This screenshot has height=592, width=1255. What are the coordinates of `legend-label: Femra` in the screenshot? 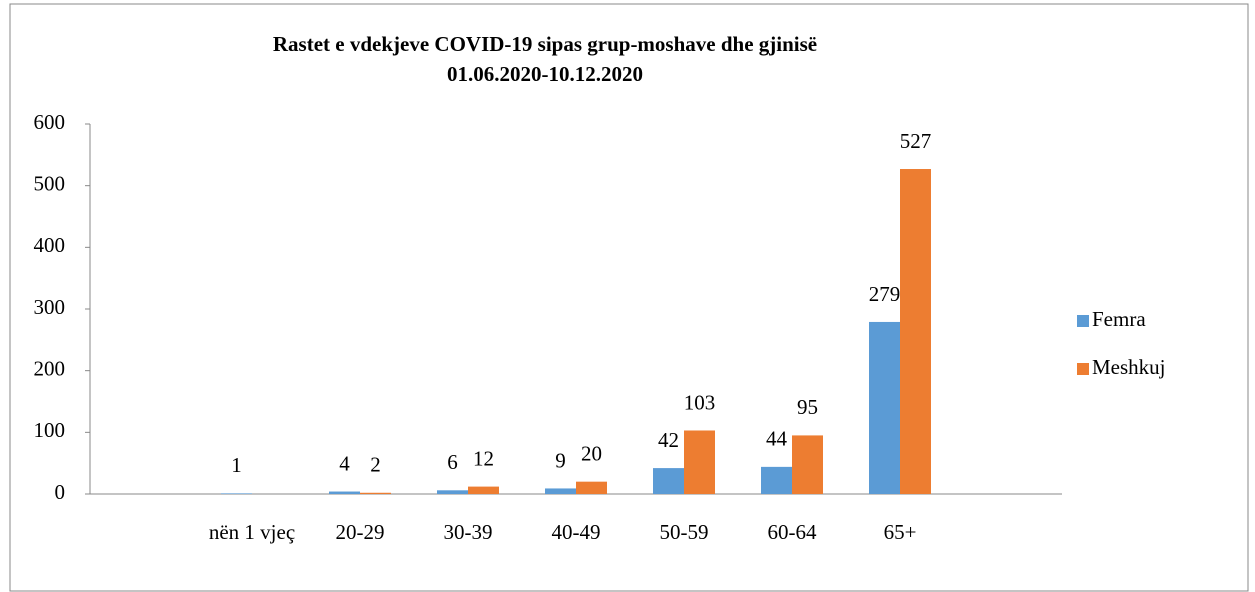 It's located at (1119, 319).